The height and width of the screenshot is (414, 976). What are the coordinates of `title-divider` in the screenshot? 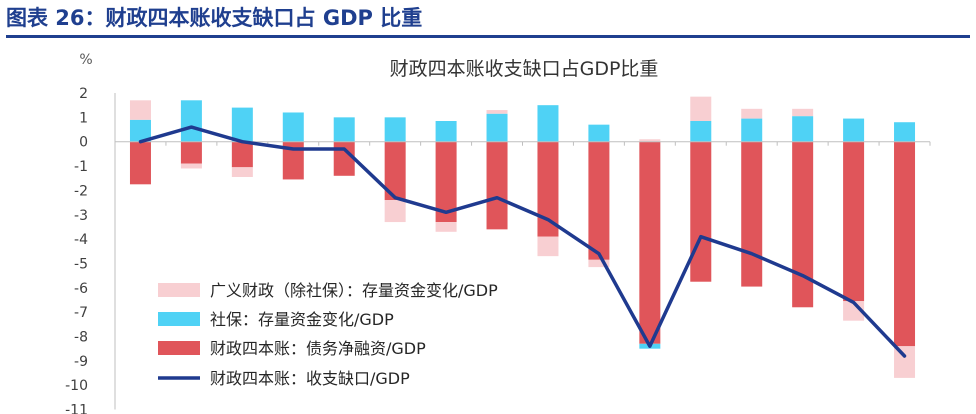 It's located at (488, 36).